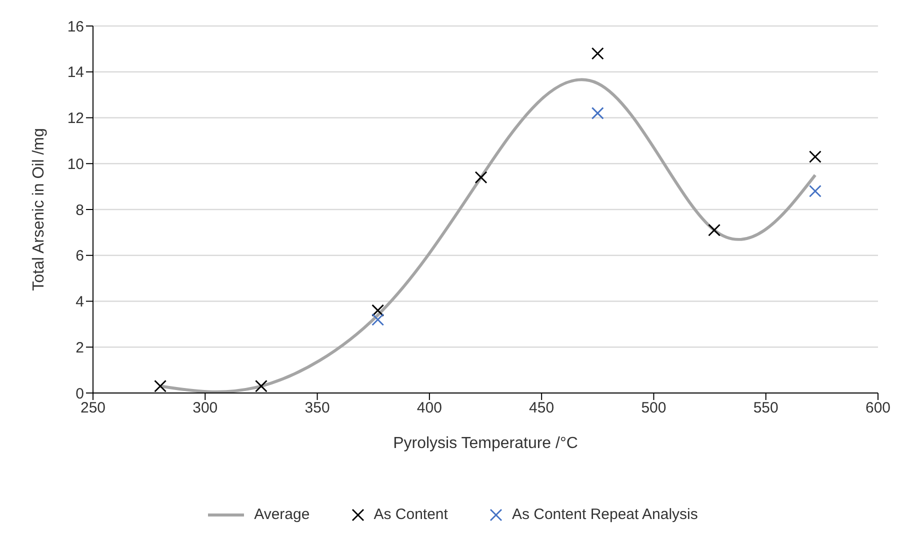 The height and width of the screenshot is (542, 904). Describe the element at coordinates (80, 302) in the screenshot. I see `y-tick-label: 4` at that location.